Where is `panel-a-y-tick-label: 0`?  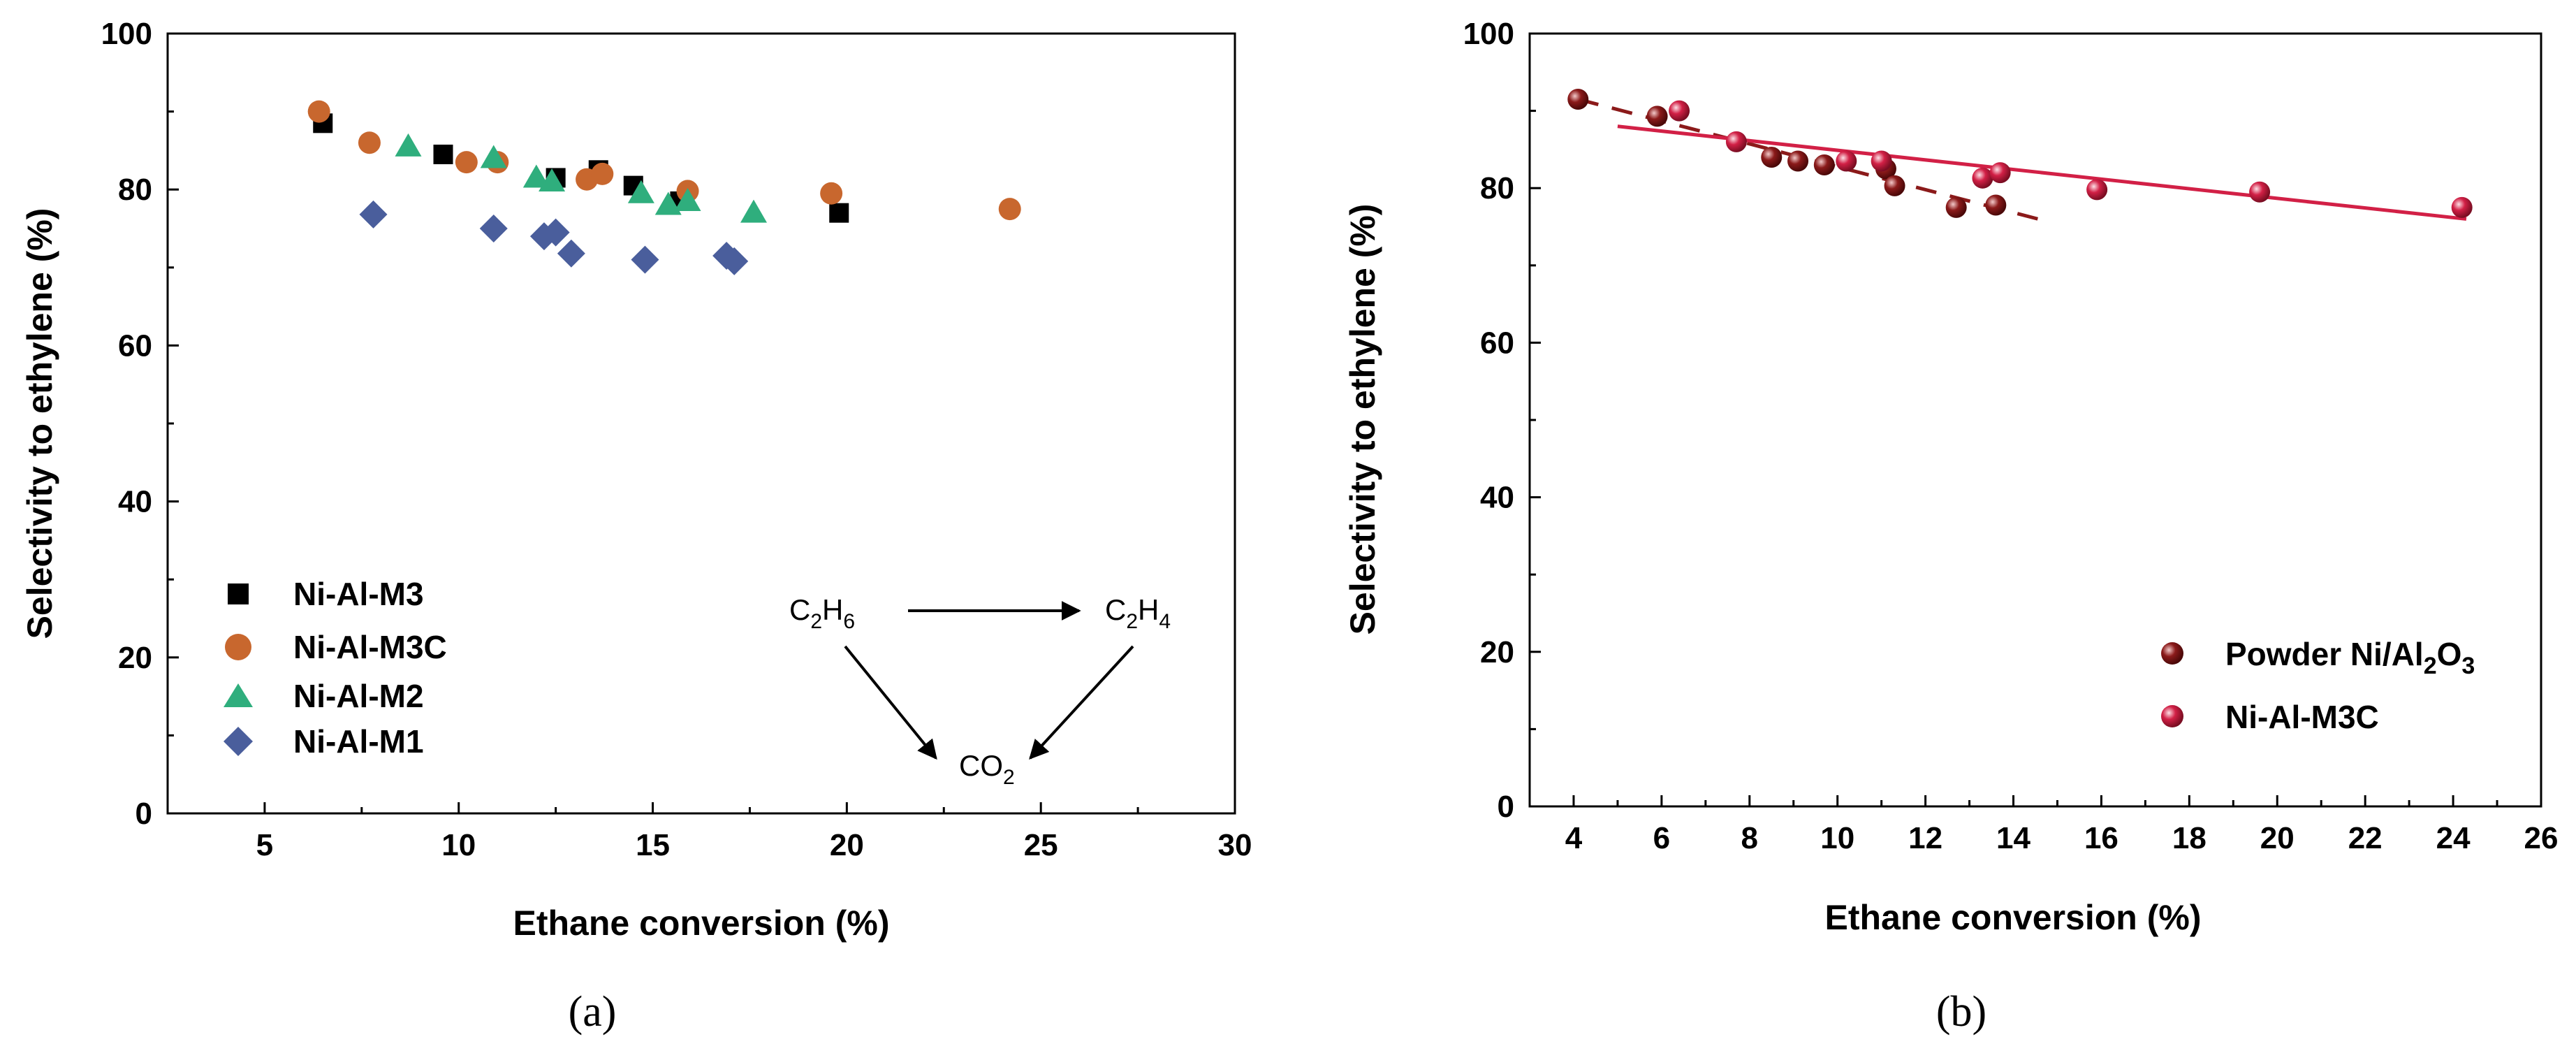 panel-a-y-tick-label: 0 is located at coordinates (144, 814).